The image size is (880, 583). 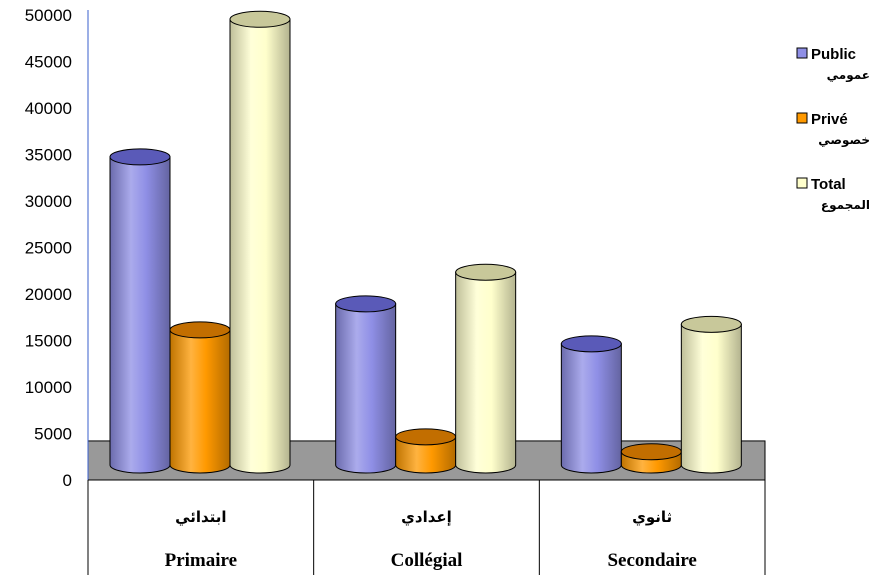 What do you see at coordinates (833, 54) in the screenshot?
I see `legend-label: Public` at bounding box center [833, 54].